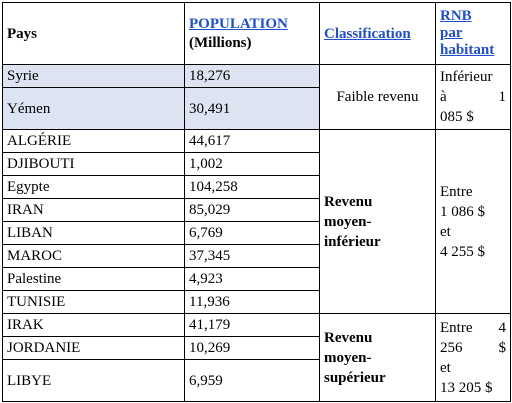 This screenshot has width=512, height=403. Describe the element at coordinates (443, 97) in the screenshot. I see `rnb-low-line2a: à` at that location.